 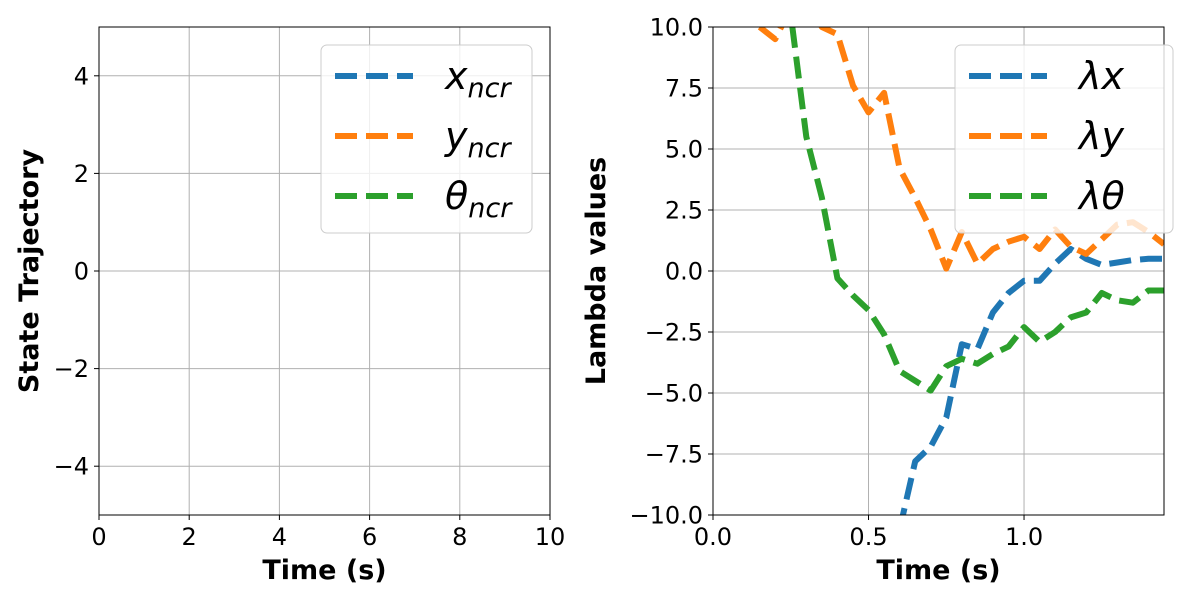 What do you see at coordinates (71, 369) in the screenshot?
I see `y-tick-label: −2` at bounding box center [71, 369].